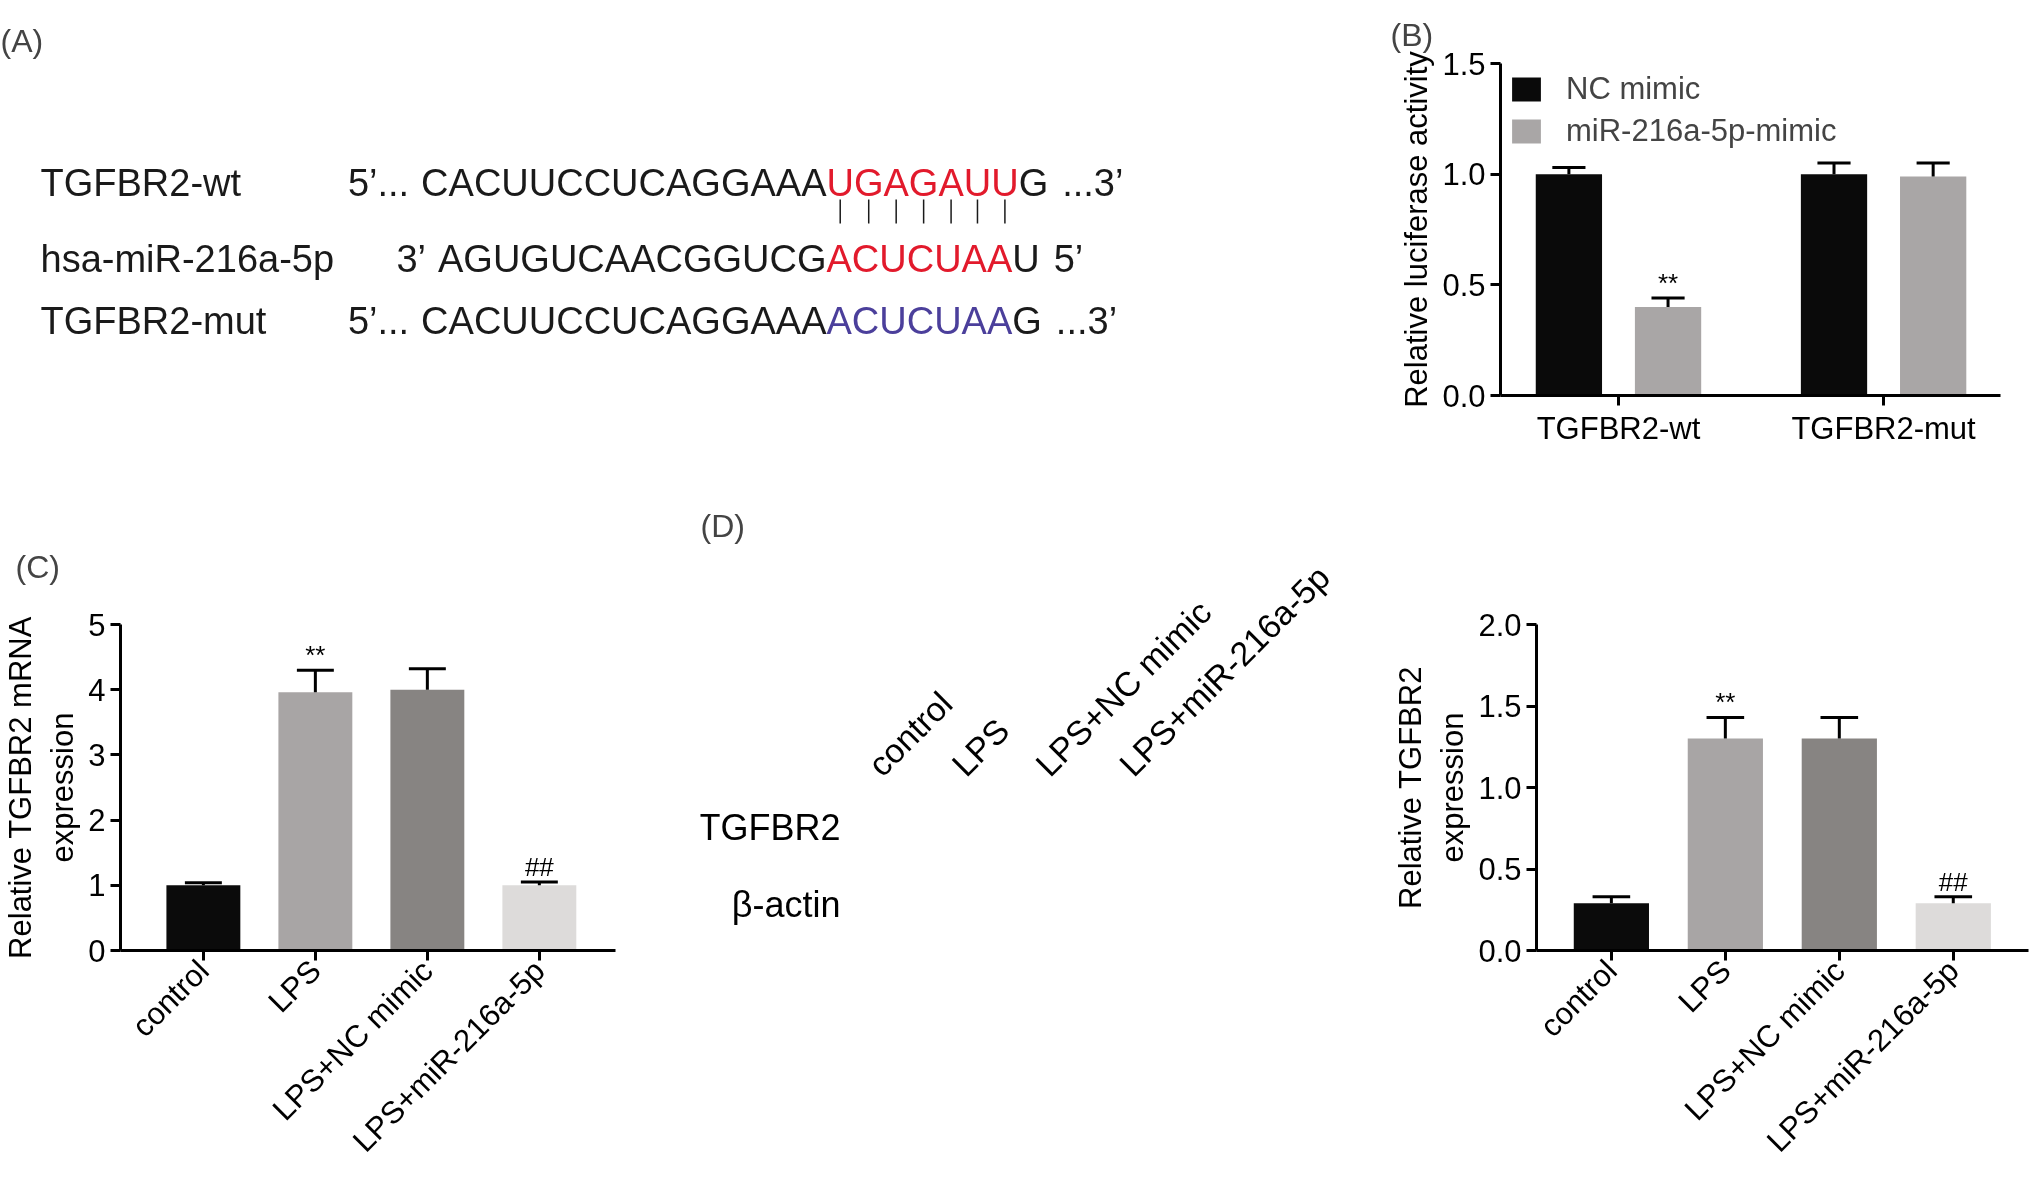 This screenshot has width=2034, height=1184. What do you see at coordinates (97, 625) in the screenshot?
I see `y-tick-label: 5` at bounding box center [97, 625].